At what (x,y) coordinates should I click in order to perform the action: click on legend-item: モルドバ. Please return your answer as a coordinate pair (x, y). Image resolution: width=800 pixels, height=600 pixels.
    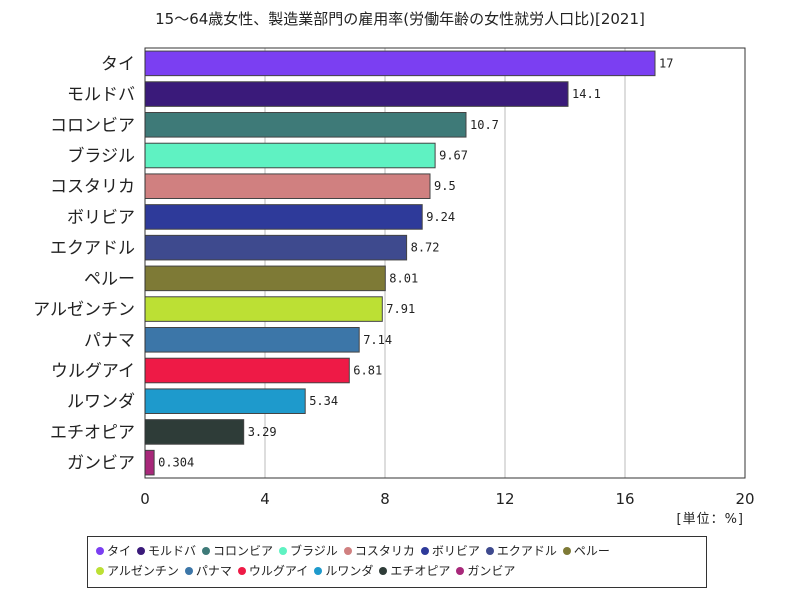
    Looking at the image, I should click on (166, 551).